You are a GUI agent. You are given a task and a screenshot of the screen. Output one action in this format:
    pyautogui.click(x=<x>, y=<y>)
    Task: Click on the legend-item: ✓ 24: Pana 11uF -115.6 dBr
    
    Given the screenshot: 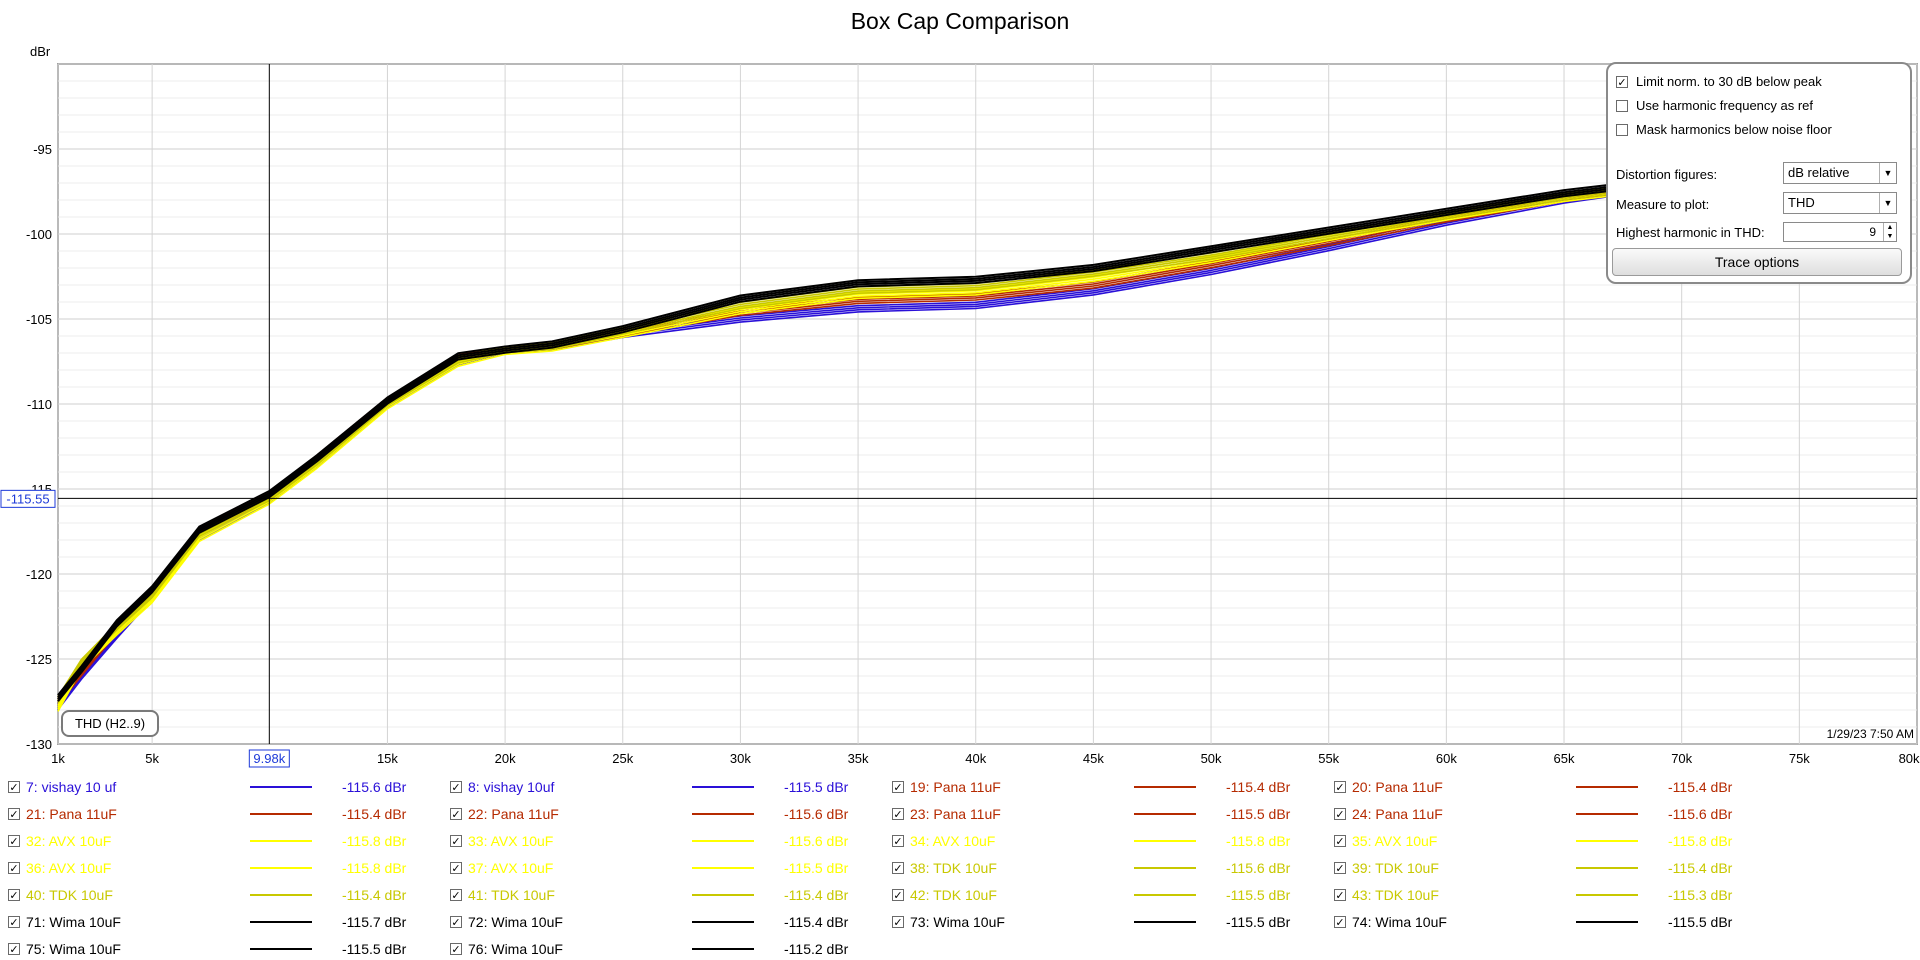 What is the action you would take?
    pyautogui.click(x=1546, y=814)
    